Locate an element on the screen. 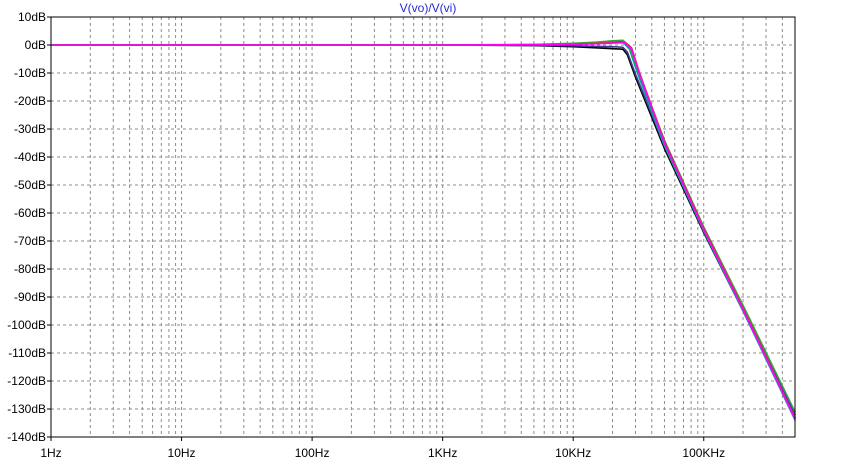 Image resolution: width=853 pixels, height=462 pixels. y-tick-label: -70dB is located at coordinates (30, 241).